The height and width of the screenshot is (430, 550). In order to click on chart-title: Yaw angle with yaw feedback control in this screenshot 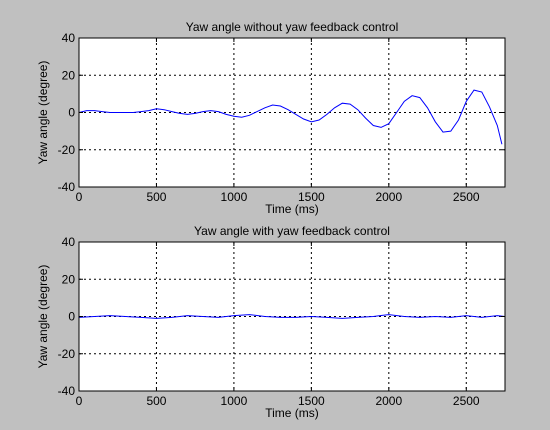, I will do `click(292, 231)`.